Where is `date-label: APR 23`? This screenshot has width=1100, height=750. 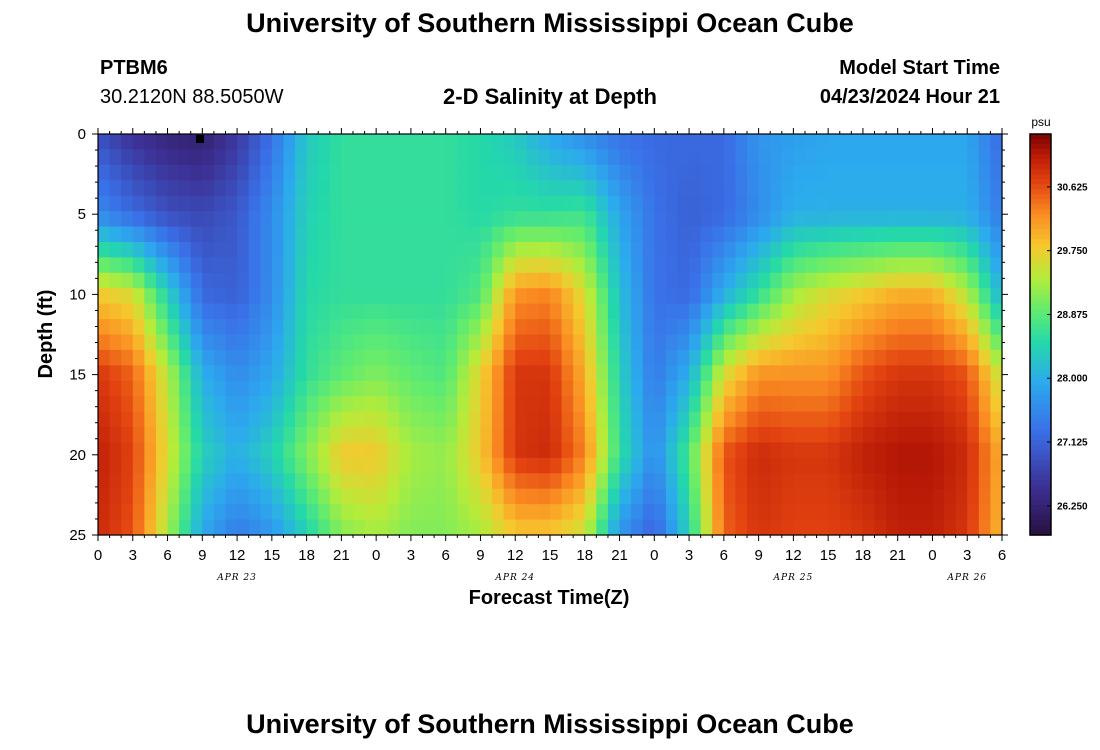
date-label: APR 23 is located at coordinates (236, 578).